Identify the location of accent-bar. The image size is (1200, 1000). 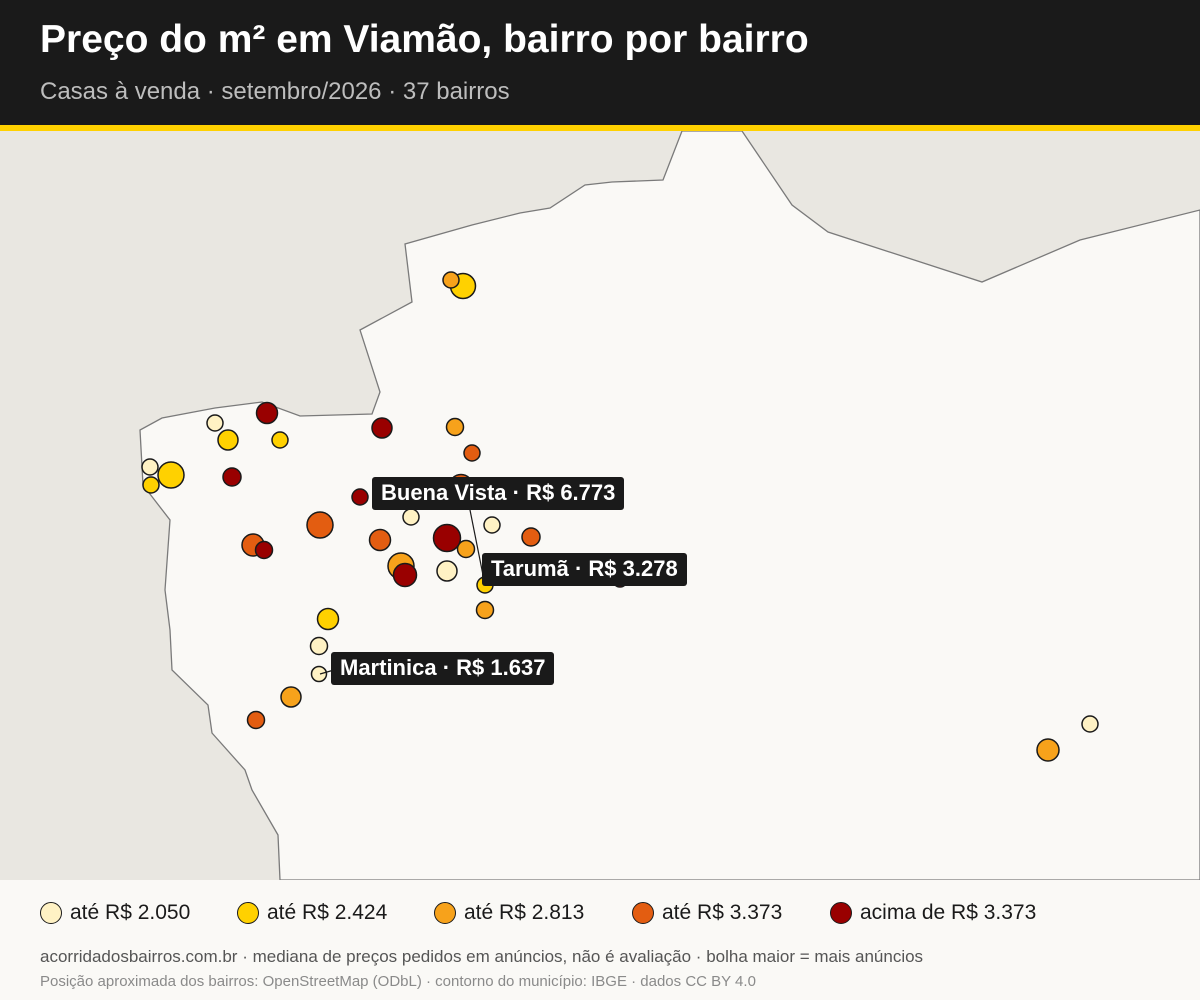
(600, 128).